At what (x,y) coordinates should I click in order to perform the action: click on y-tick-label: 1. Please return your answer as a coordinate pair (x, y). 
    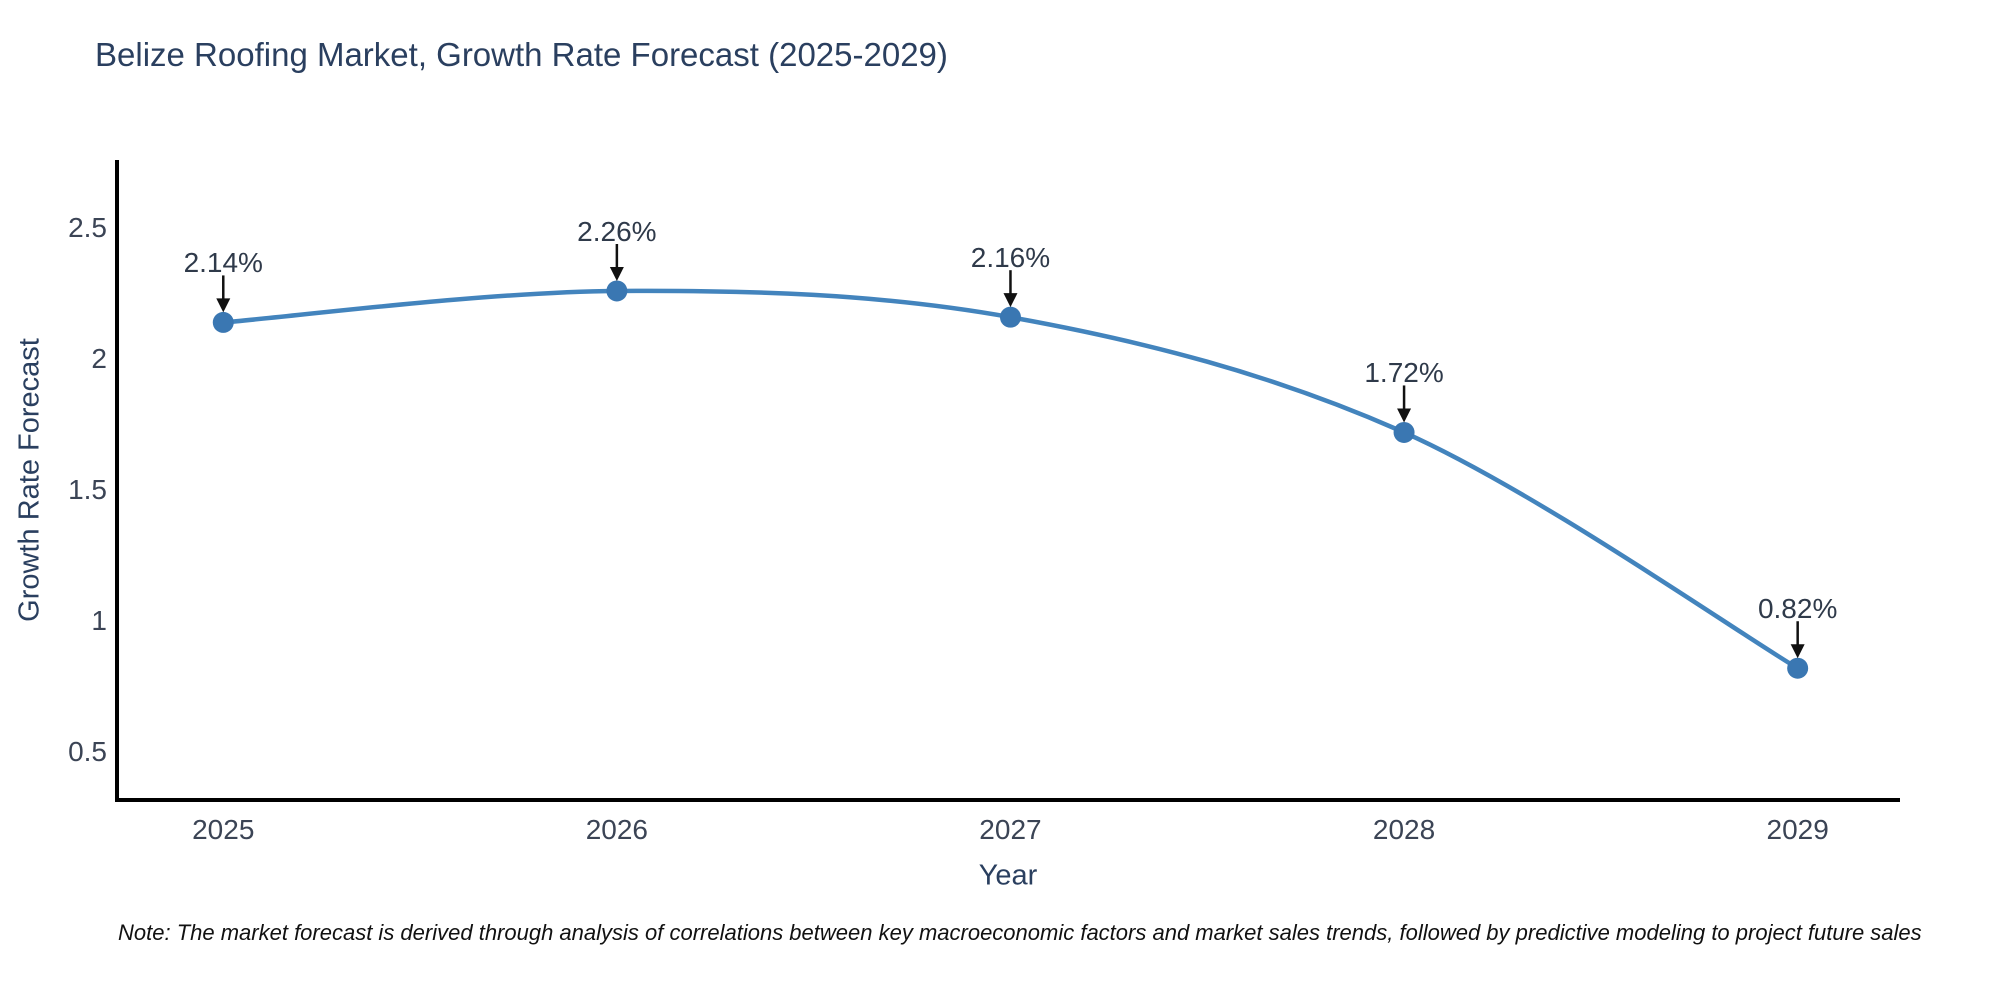
    Looking at the image, I should click on (99, 621).